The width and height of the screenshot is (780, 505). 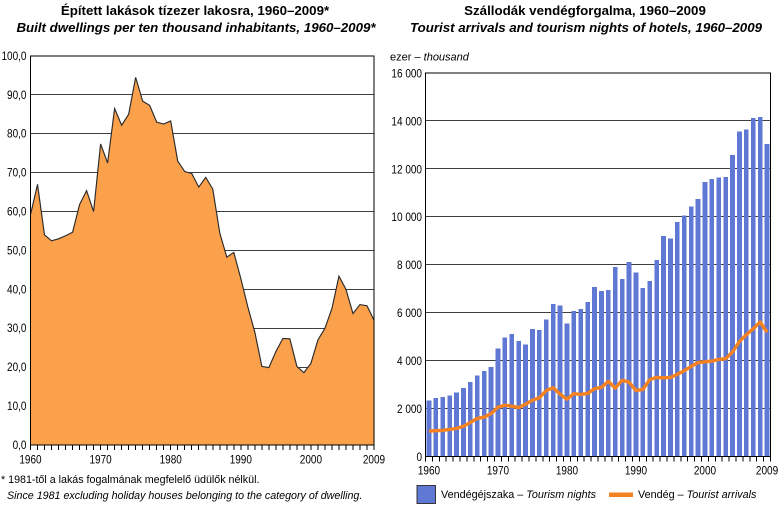 What do you see at coordinates (17, 212) in the screenshot?
I see `svg-text: 60,0` at bounding box center [17, 212].